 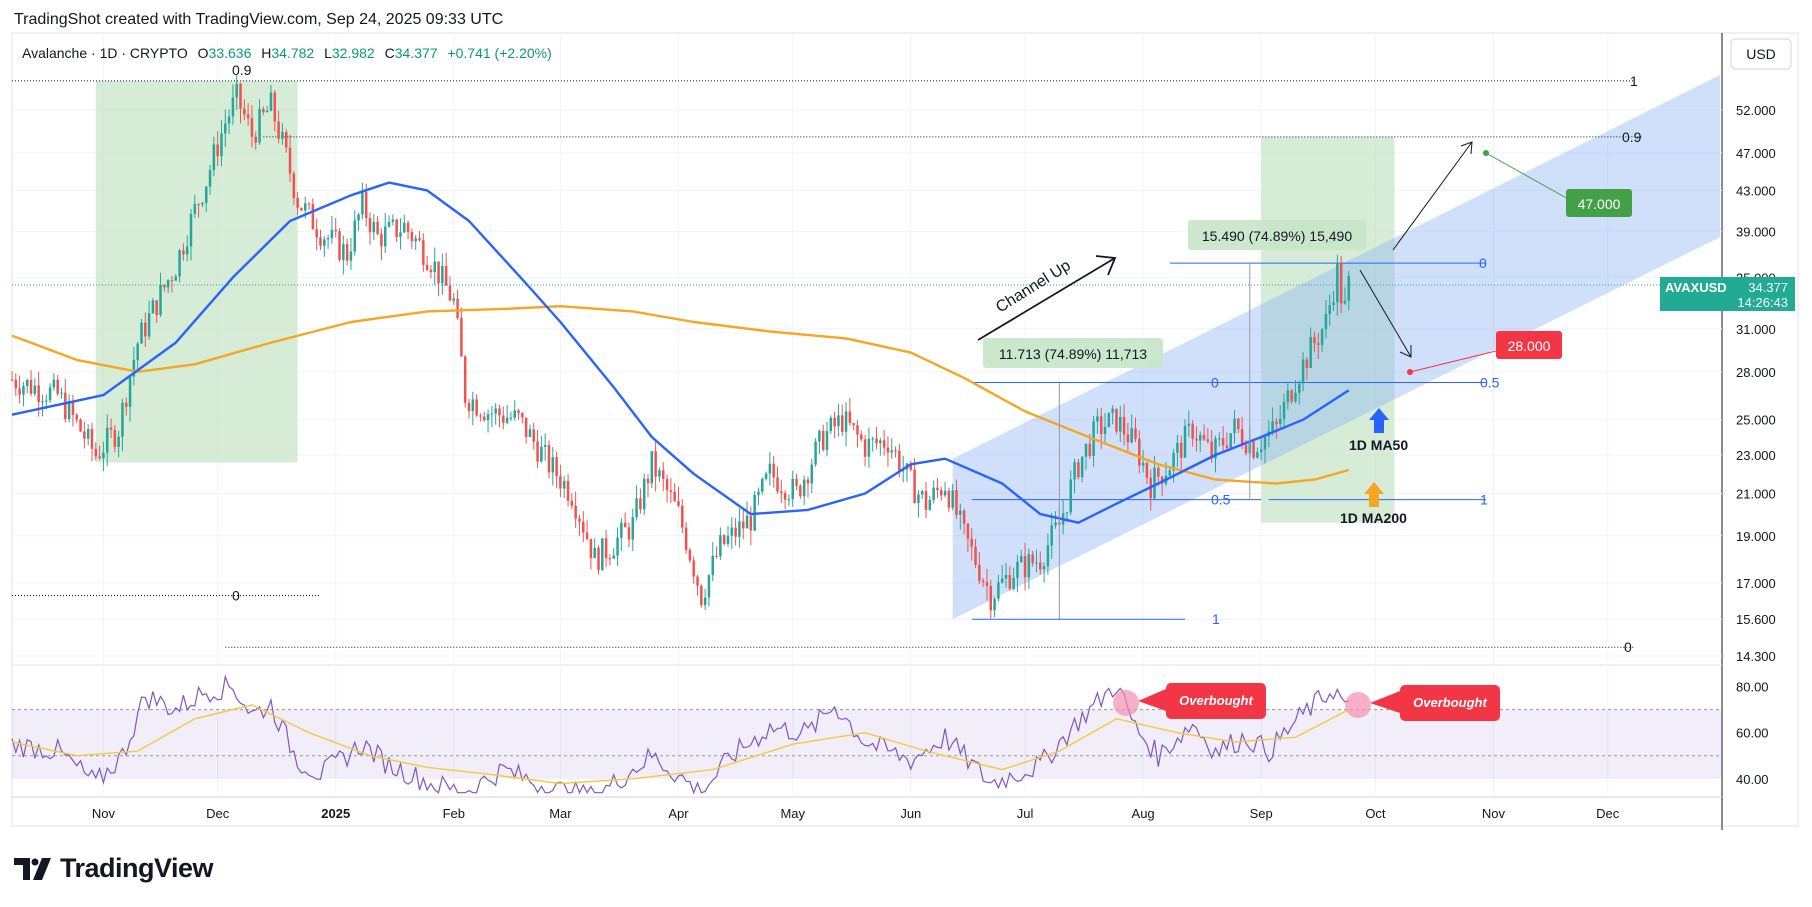 I want to click on time-tick-label: Dec, so click(x=218, y=813).